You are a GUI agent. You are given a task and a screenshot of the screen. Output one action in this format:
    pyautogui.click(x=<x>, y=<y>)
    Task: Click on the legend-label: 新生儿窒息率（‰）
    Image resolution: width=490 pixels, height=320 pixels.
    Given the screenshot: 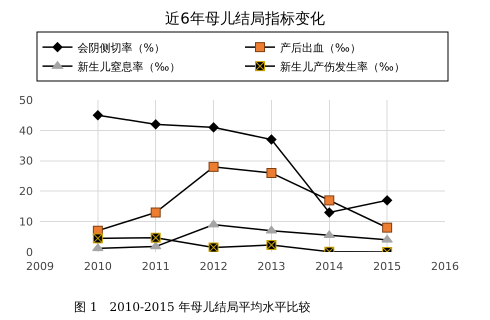 What is the action you would take?
    pyautogui.click(x=129, y=67)
    